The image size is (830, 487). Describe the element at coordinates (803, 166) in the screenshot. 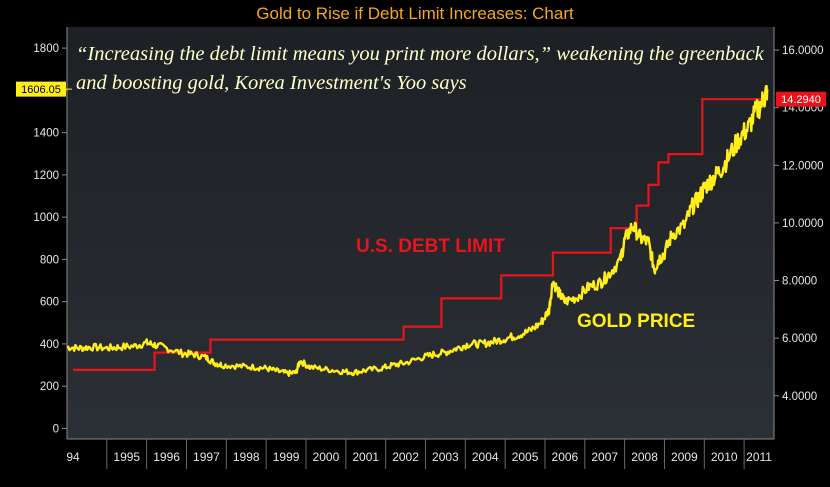

I see `y-right-tick-label: 12.0000` at that location.